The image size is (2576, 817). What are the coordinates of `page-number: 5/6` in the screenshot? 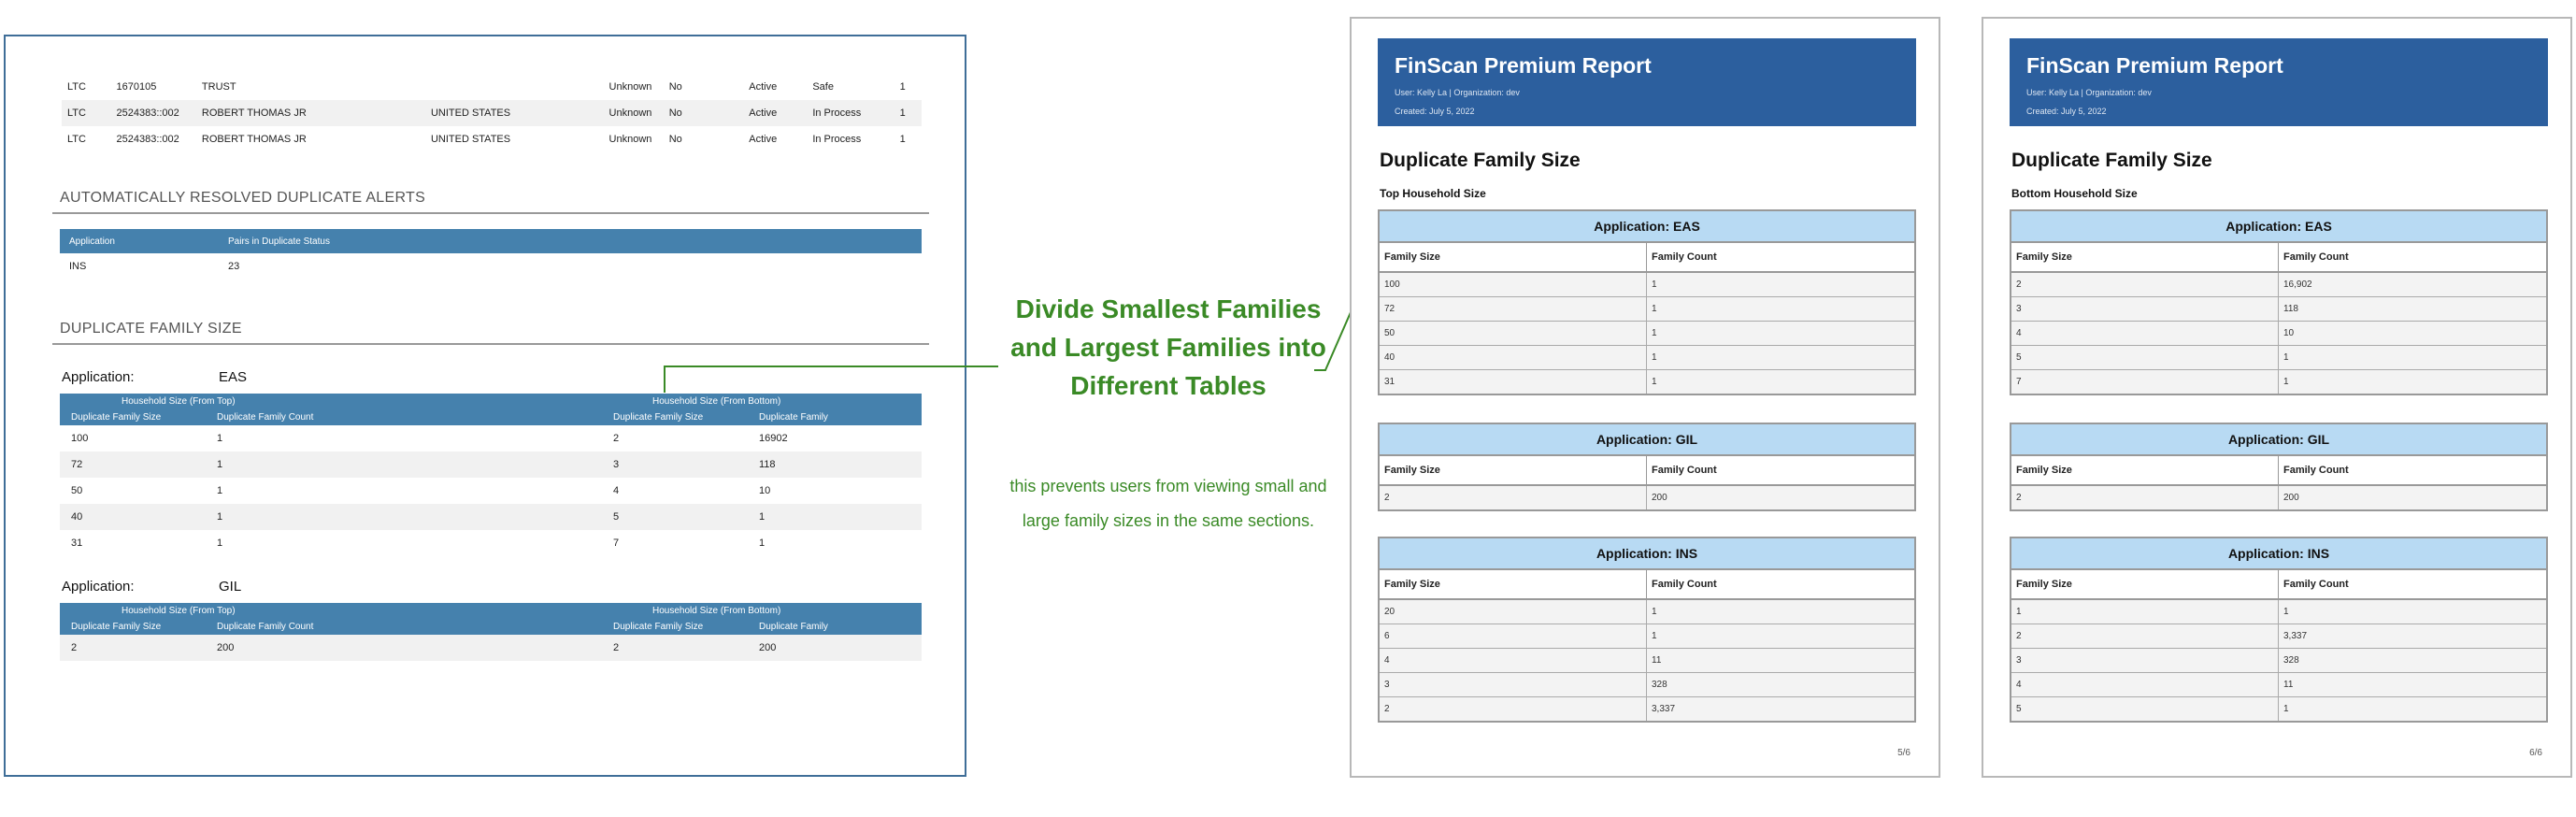 It's located at (1904, 753).